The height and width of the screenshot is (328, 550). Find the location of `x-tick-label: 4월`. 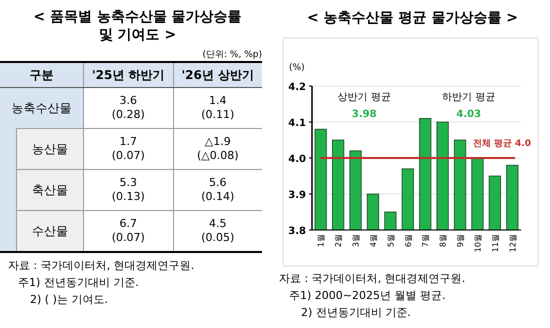

x-tick-label: 4월 is located at coordinates (373, 241).